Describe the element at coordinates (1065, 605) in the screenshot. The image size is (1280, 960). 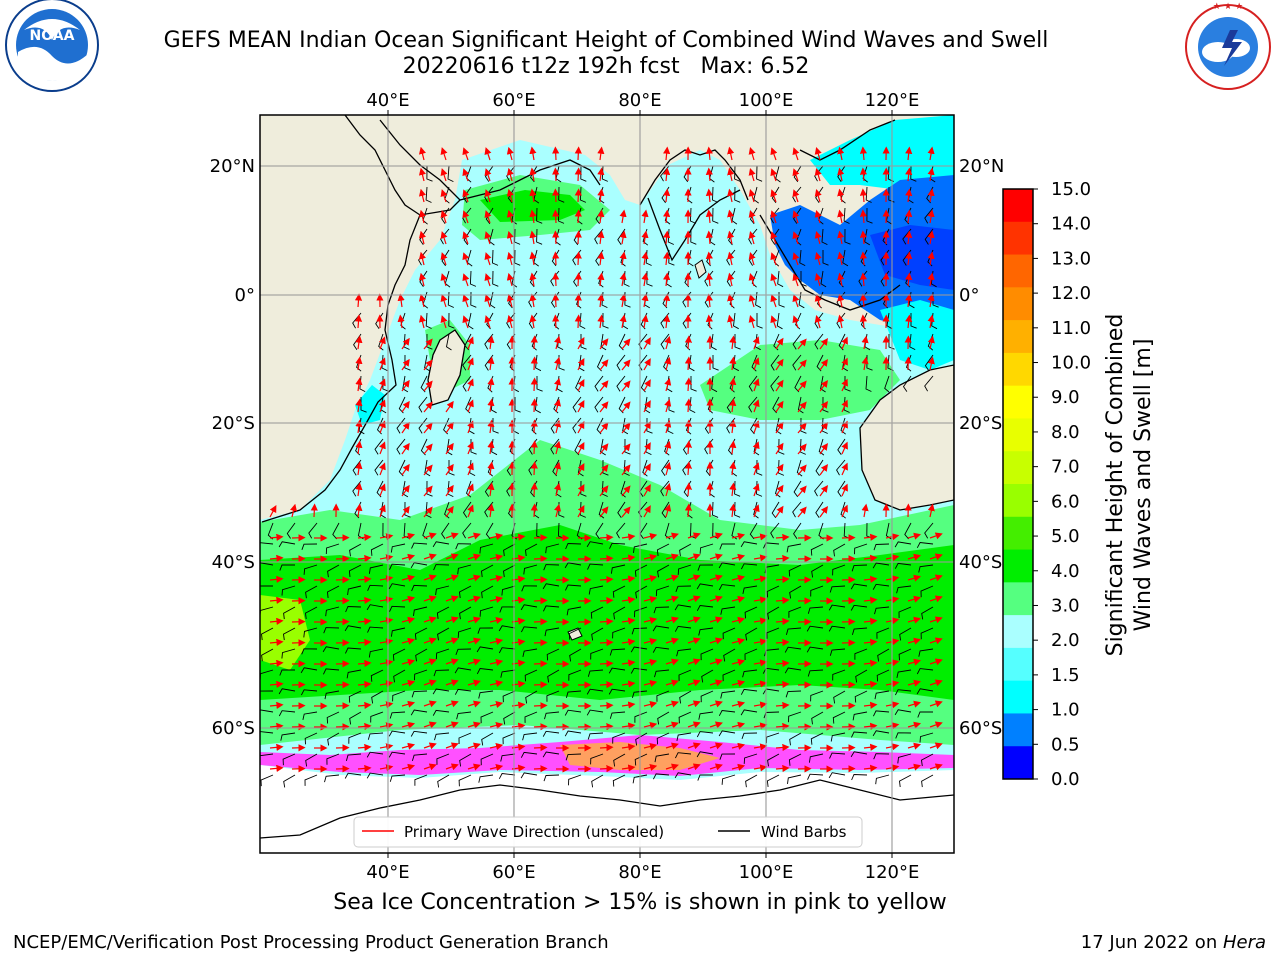
I see `colorbar-tick-label: 3.0` at that location.